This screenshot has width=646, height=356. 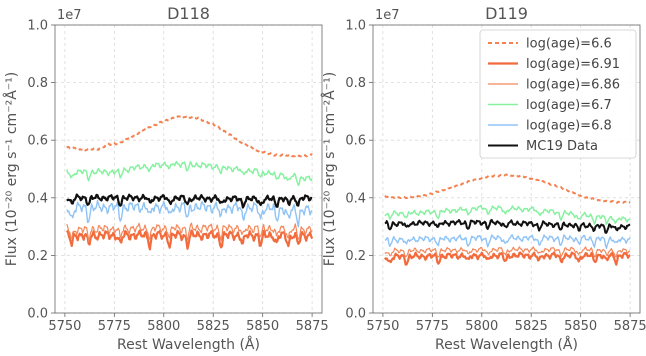 I want to click on legend-label: log(age)=6.86, so click(x=573, y=85).